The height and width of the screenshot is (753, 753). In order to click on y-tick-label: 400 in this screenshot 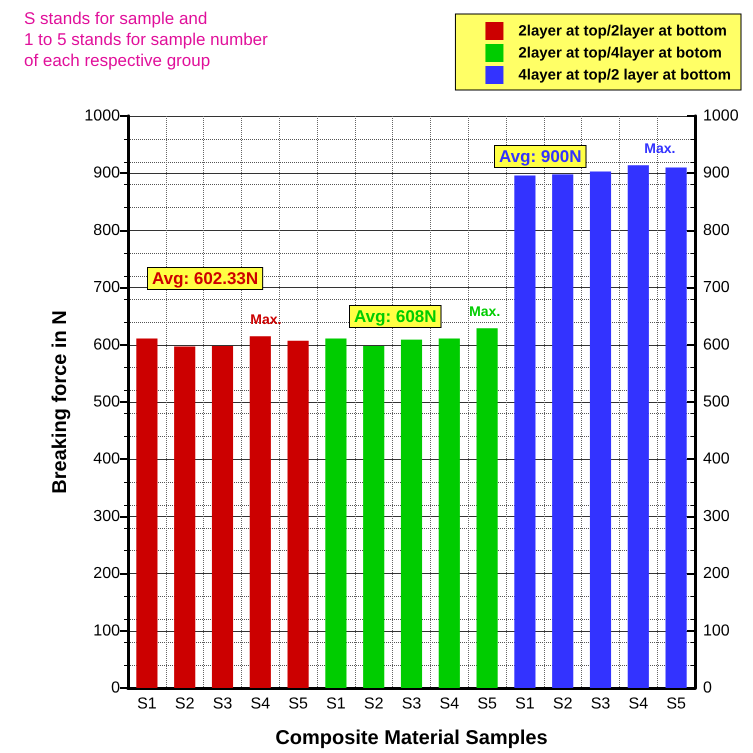, I will do `click(106, 459)`.